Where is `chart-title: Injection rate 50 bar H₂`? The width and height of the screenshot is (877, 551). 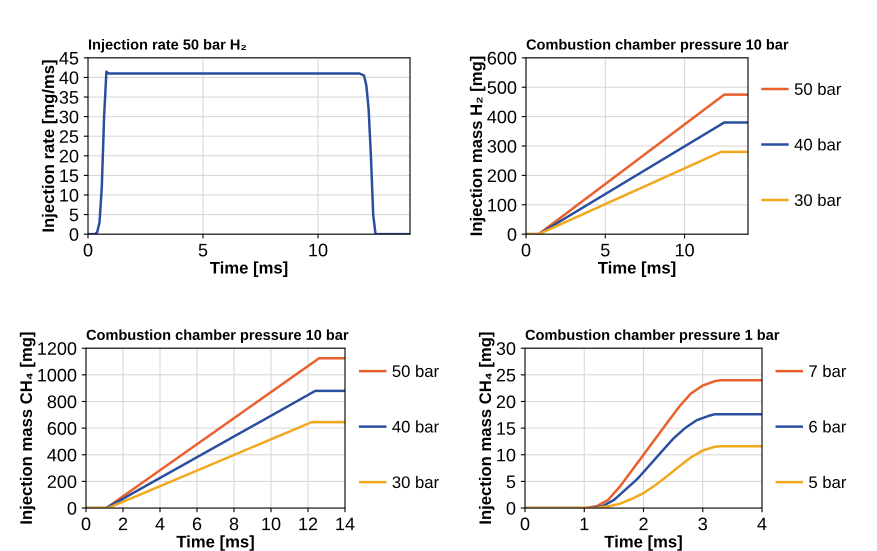 chart-title: Injection rate 50 bar H₂ is located at coordinates (167, 45).